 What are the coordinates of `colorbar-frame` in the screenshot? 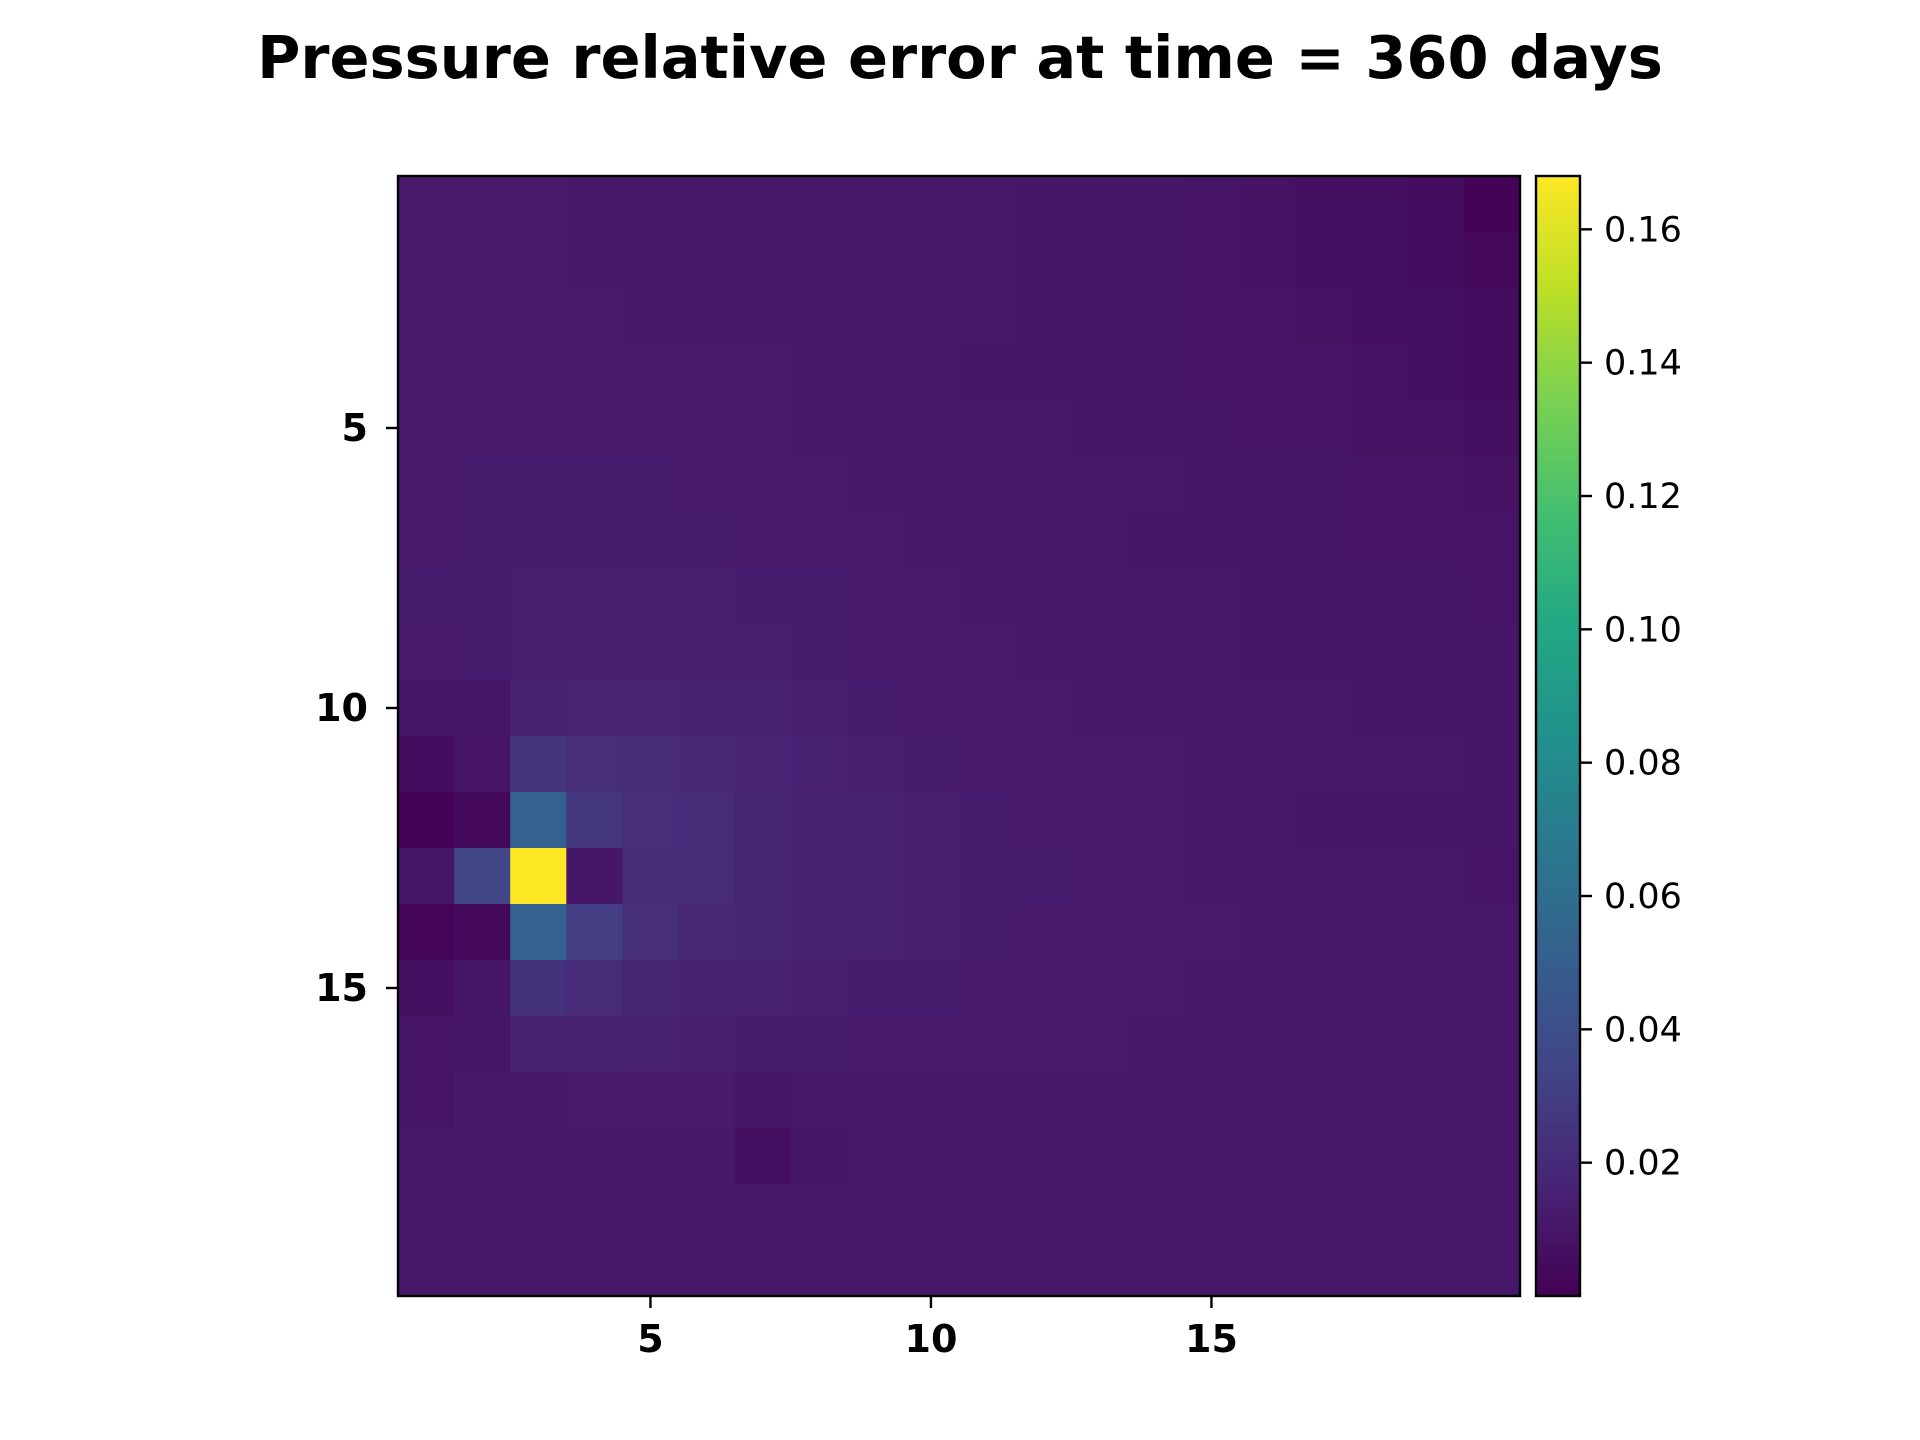 It's located at (1558, 736).